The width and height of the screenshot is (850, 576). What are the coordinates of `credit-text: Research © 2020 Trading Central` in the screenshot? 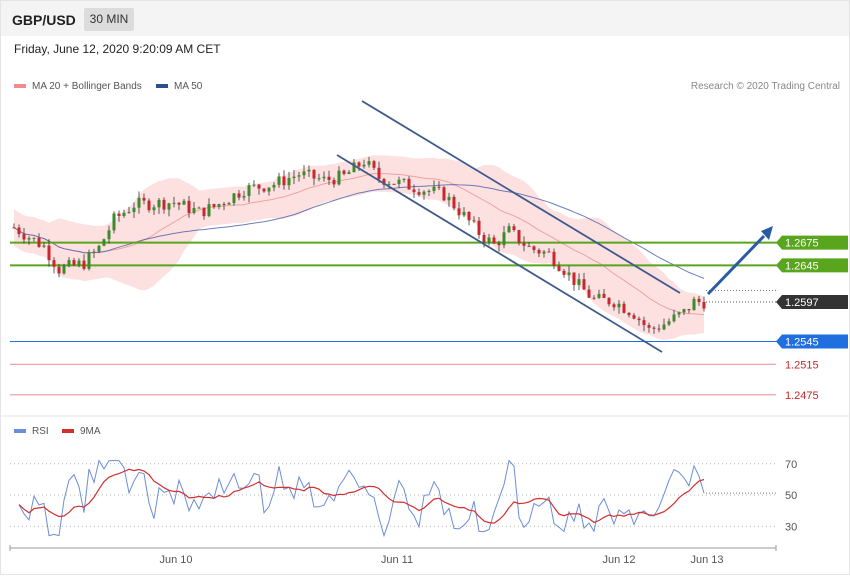 It's located at (765, 86).